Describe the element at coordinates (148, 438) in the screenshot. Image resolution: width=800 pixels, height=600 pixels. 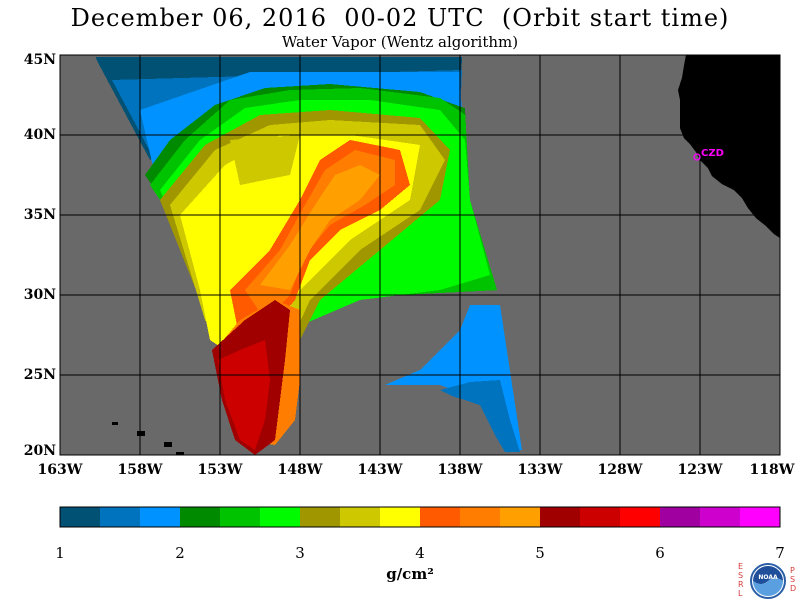
I see `hawaii-islands-overlay` at that location.